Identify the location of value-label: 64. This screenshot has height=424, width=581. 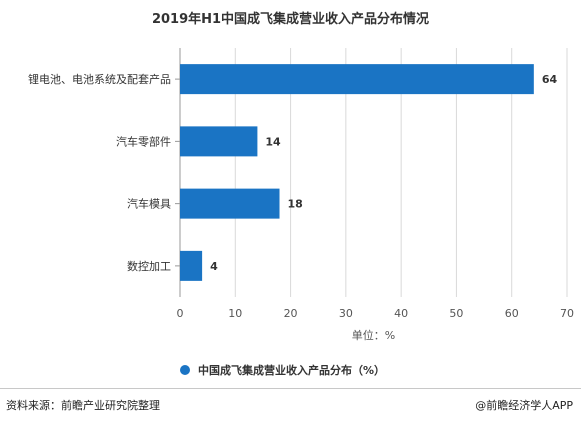
(550, 79).